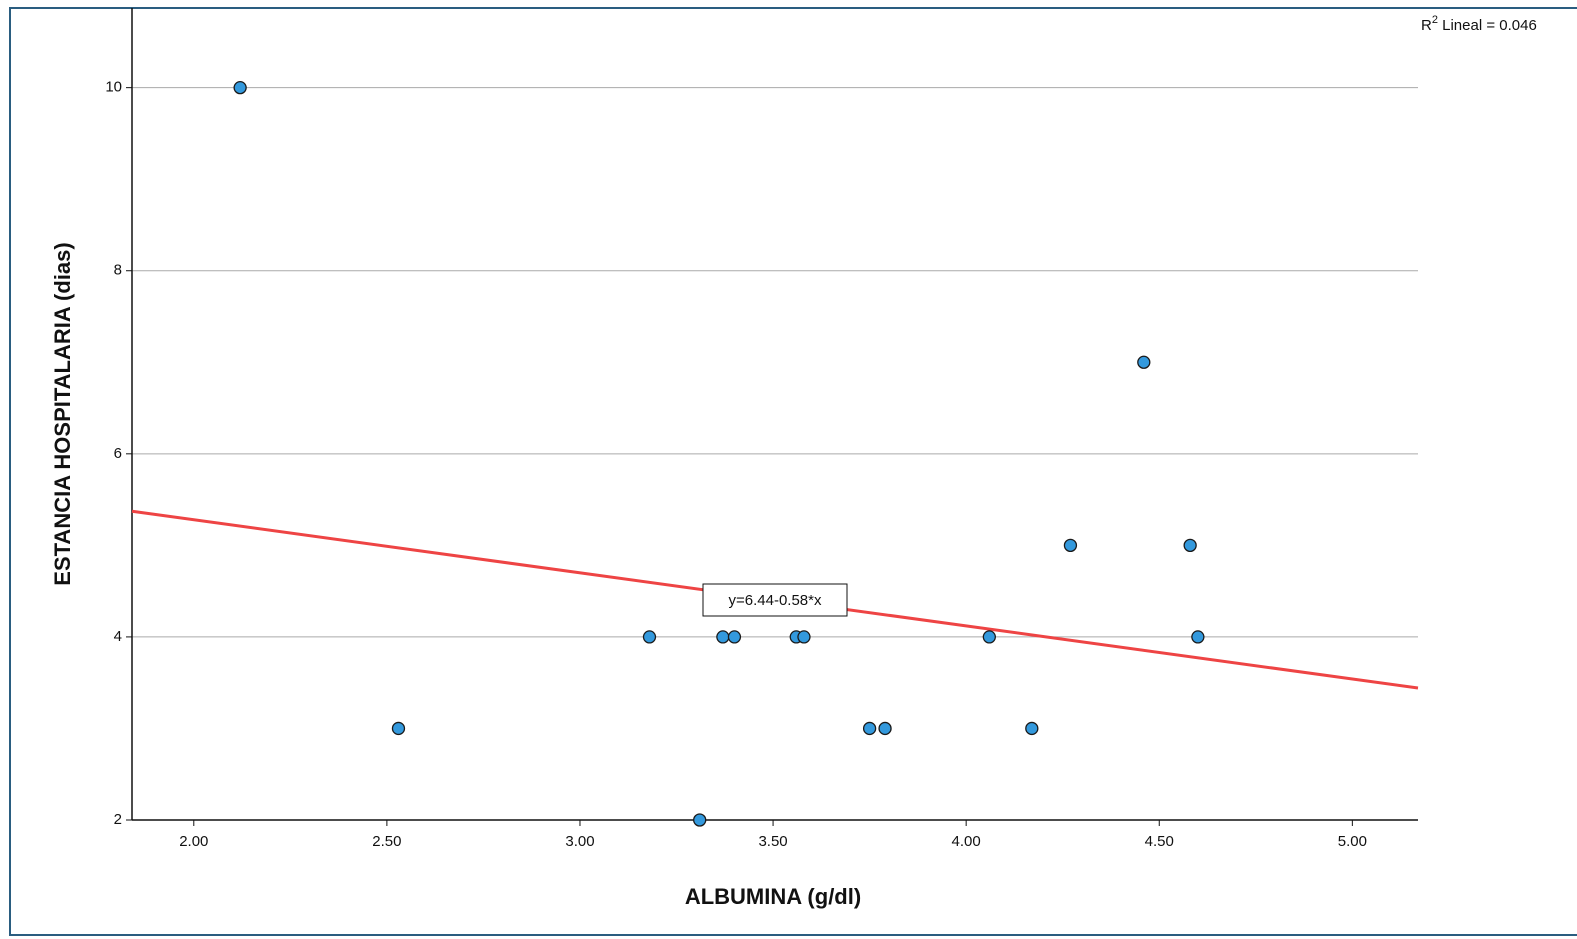 Image resolution: width=1577 pixels, height=939 pixels. Describe the element at coordinates (118, 636) in the screenshot. I see `y-tick-label: 4` at that location.